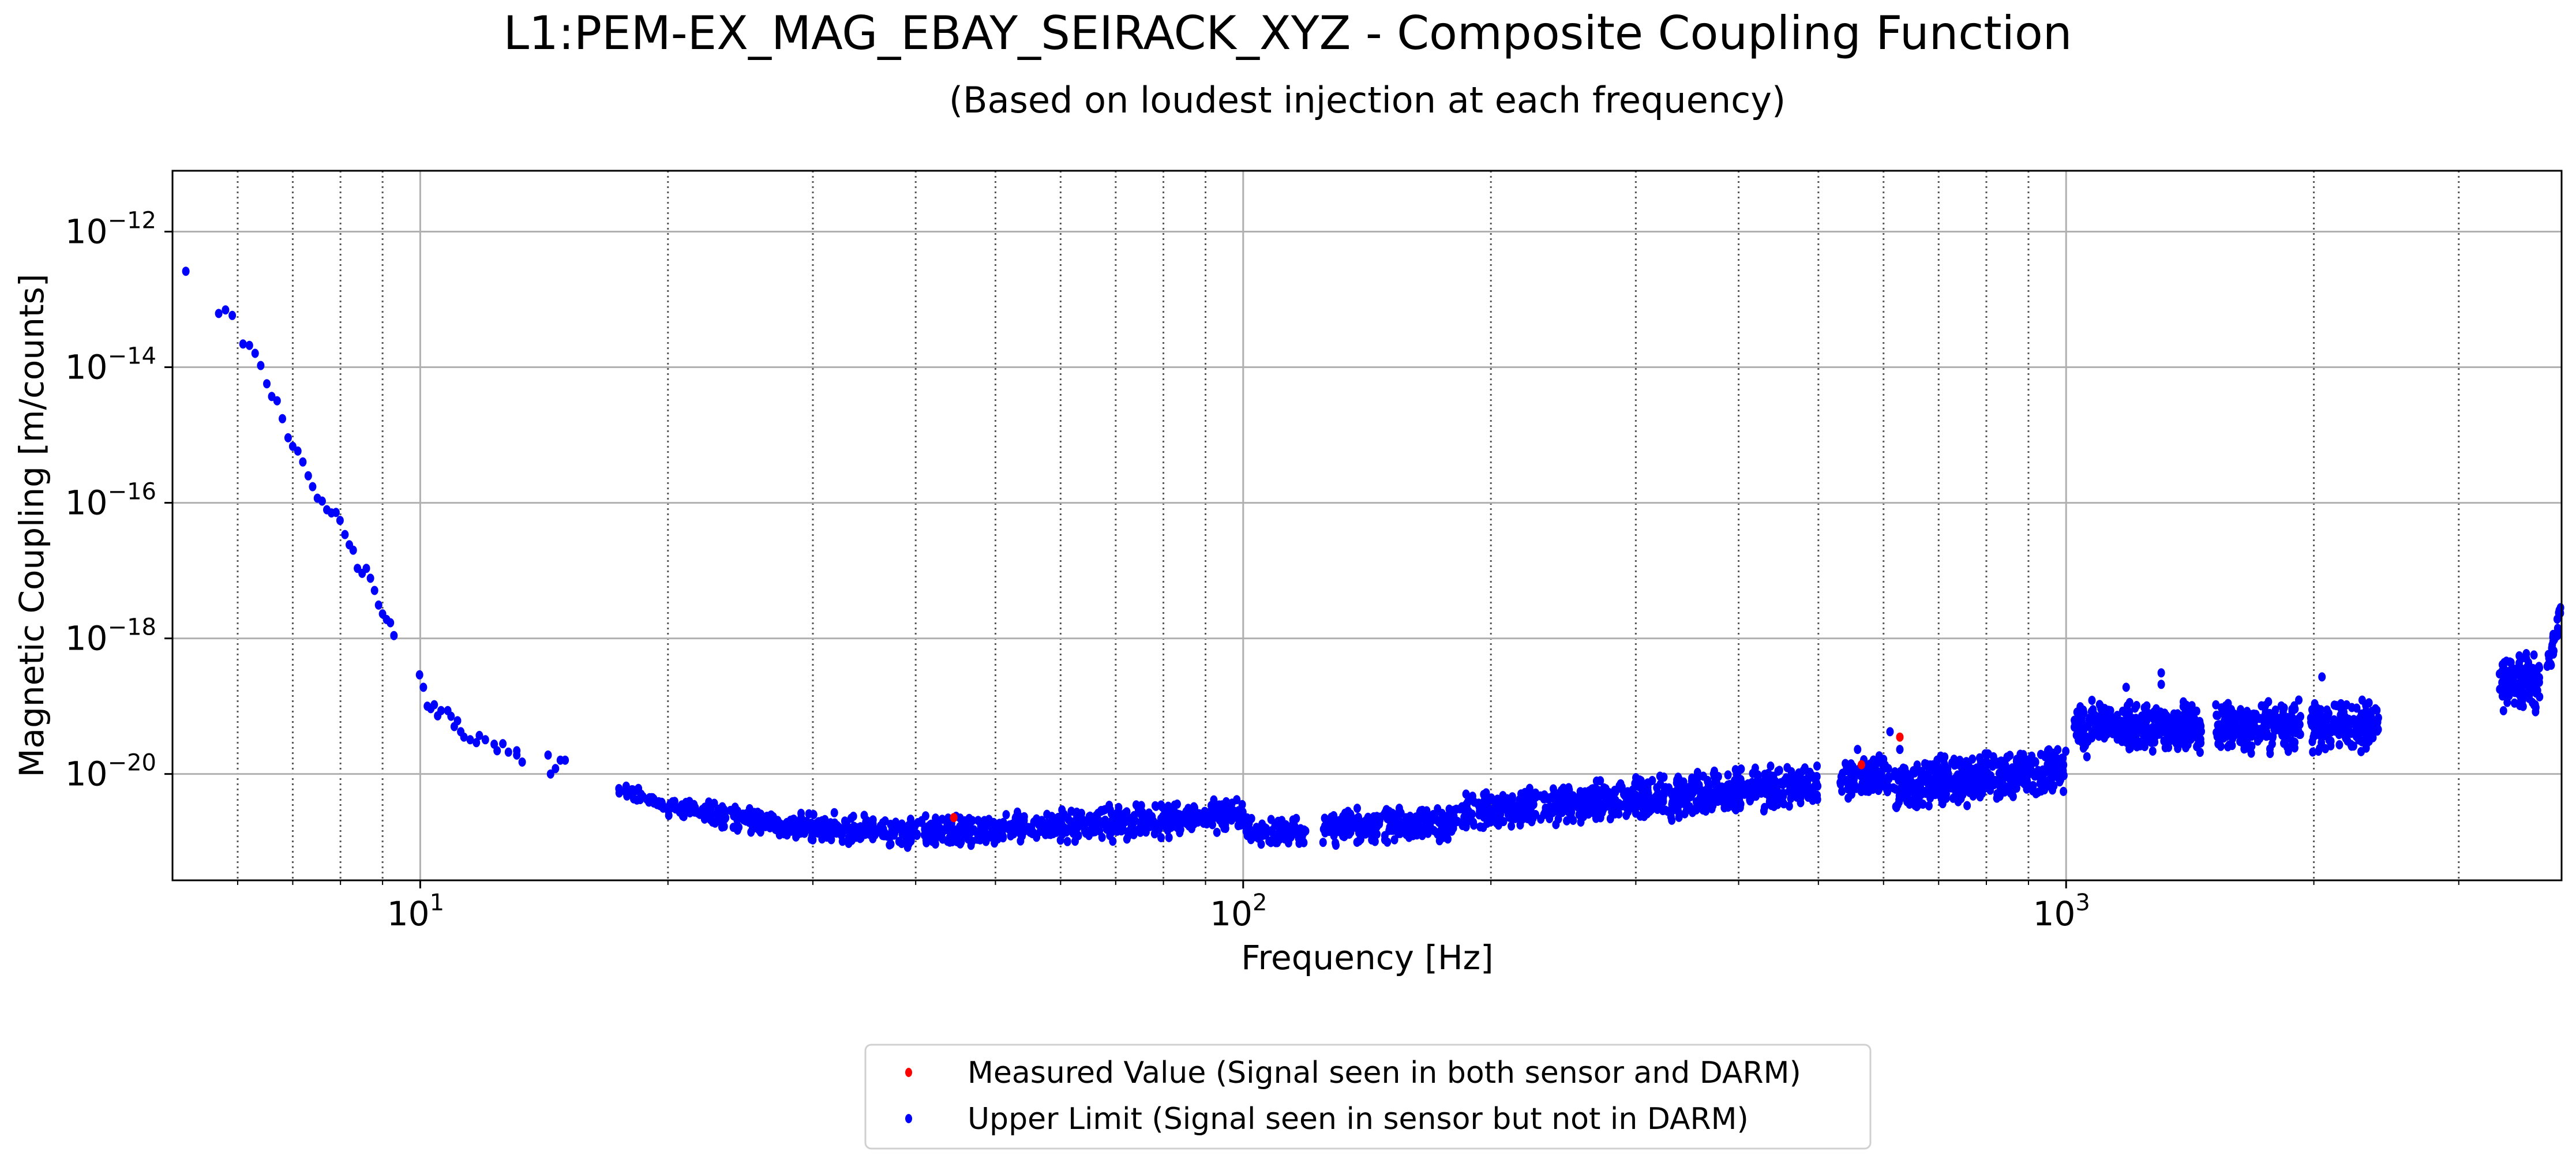 Image resolution: width=2576 pixels, height=1163 pixels. What do you see at coordinates (1260, 903) in the screenshot?
I see `x-tick-exponent: 2` at bounding box center [1260, 903].